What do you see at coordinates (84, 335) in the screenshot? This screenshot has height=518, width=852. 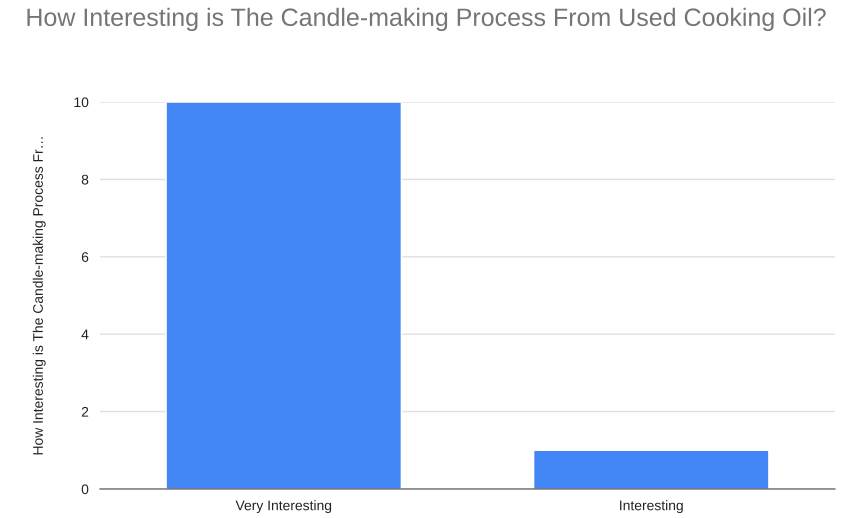 I see `y-tick-label: 4` at bounding box center [84, 335].